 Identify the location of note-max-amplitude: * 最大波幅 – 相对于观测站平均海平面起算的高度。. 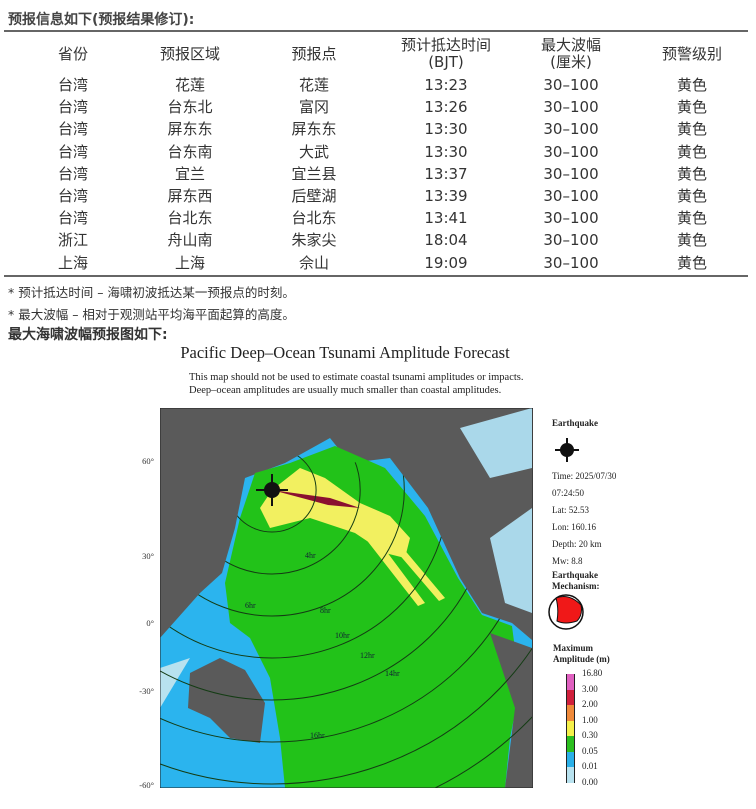
(151, 314).